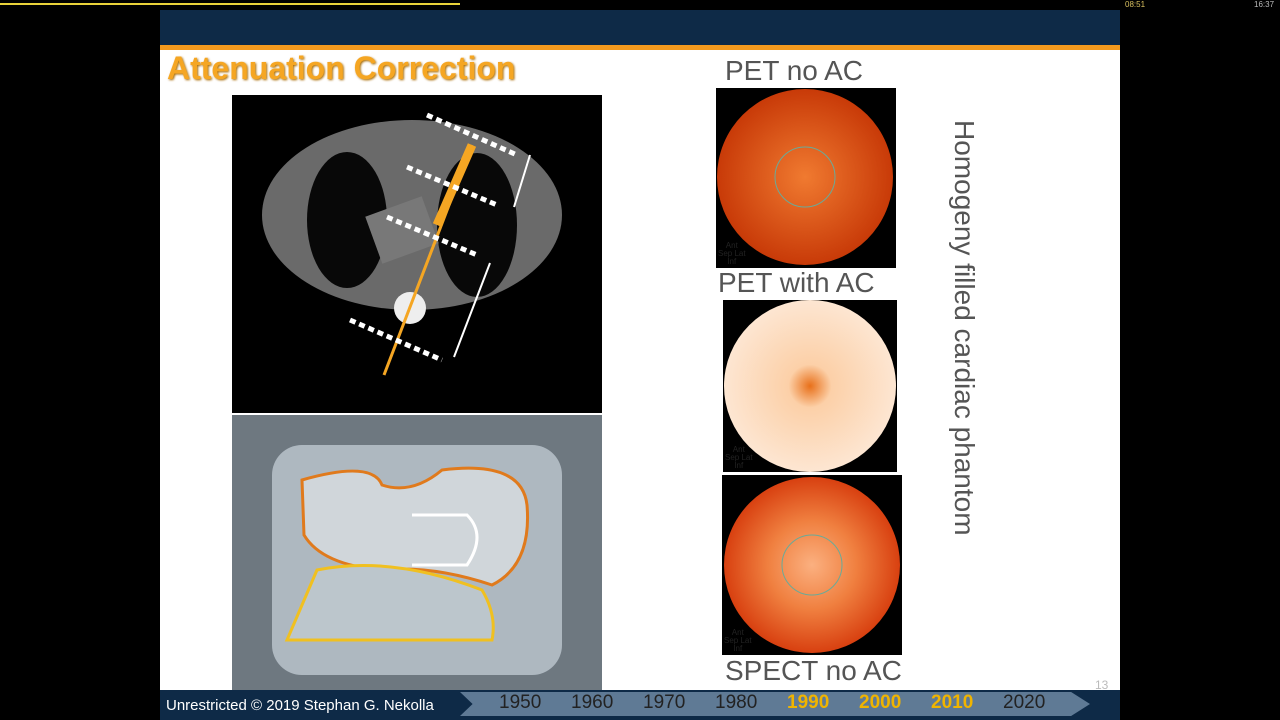 This screenshot has width=1280, height=720. I want to click on progress-bar, so click(230, 4).